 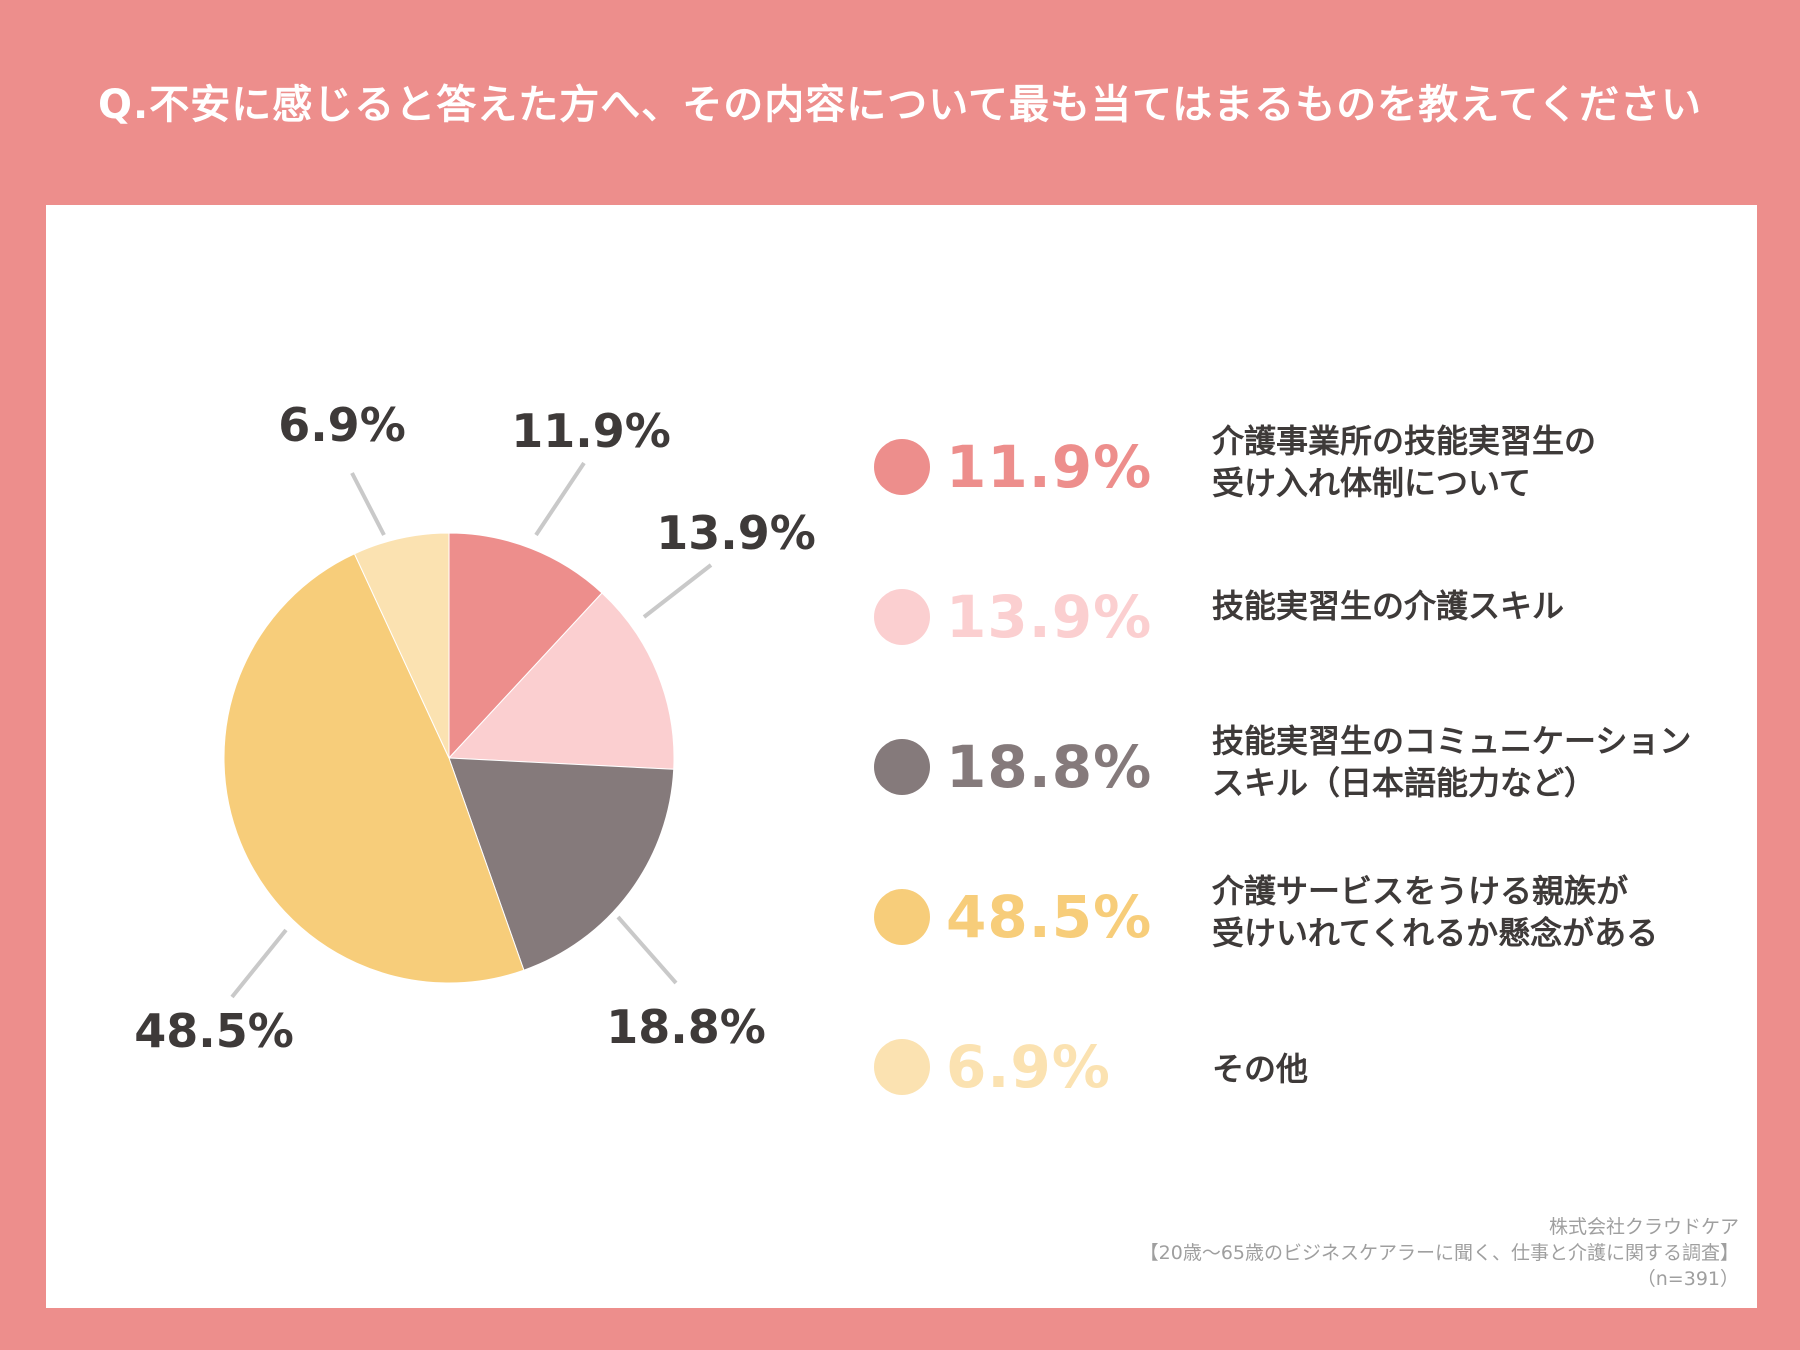 I want to click on pie-data-label-3: 18.8%, so click(x=686, y=1027).